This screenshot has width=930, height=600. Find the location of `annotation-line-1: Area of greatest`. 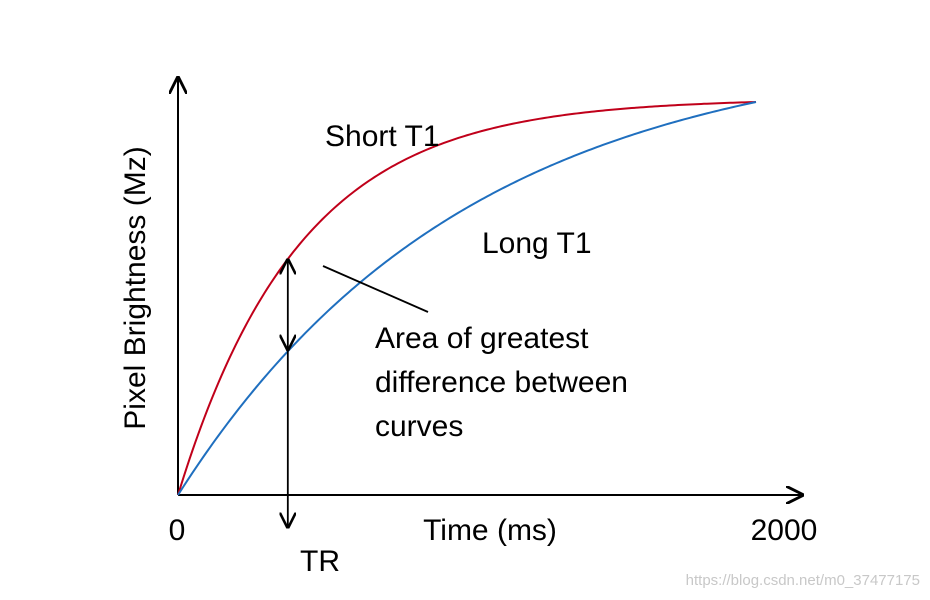

annotation-line-1: Area of greatest is located at coordinates (482, 338).